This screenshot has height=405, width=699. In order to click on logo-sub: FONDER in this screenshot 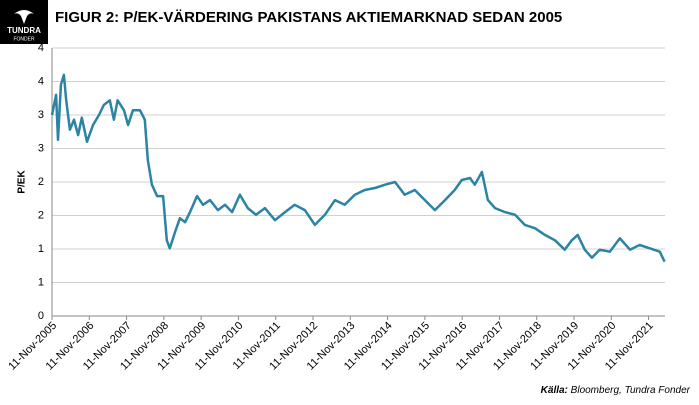, I will do `click(24, 39)`.